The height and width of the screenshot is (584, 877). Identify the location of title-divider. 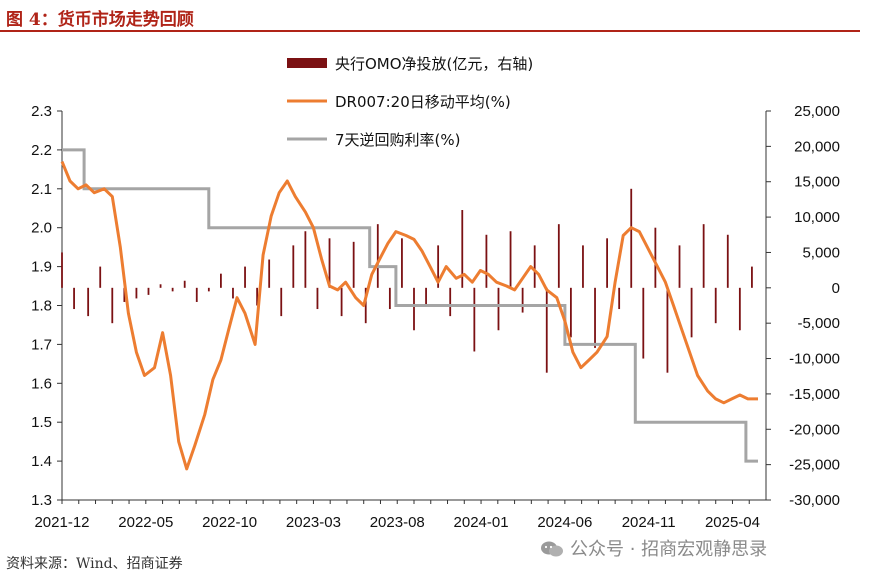
(430, 31).